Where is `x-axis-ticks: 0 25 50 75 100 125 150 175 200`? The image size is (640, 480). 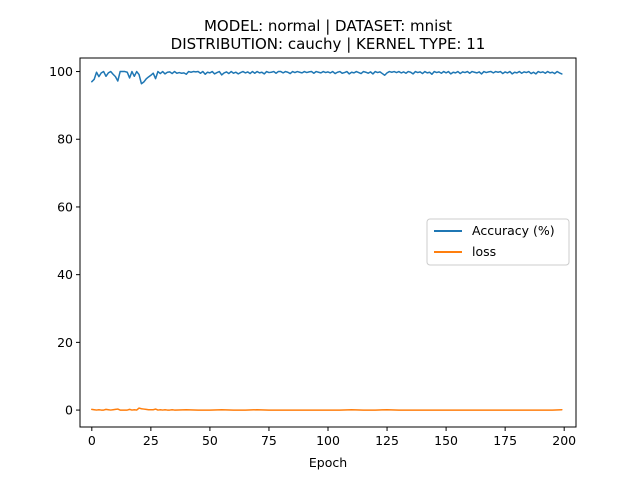
x-axis-ticks: 0 25 50 75 100 125 150 175 200 is located at coordinates (332, 437).